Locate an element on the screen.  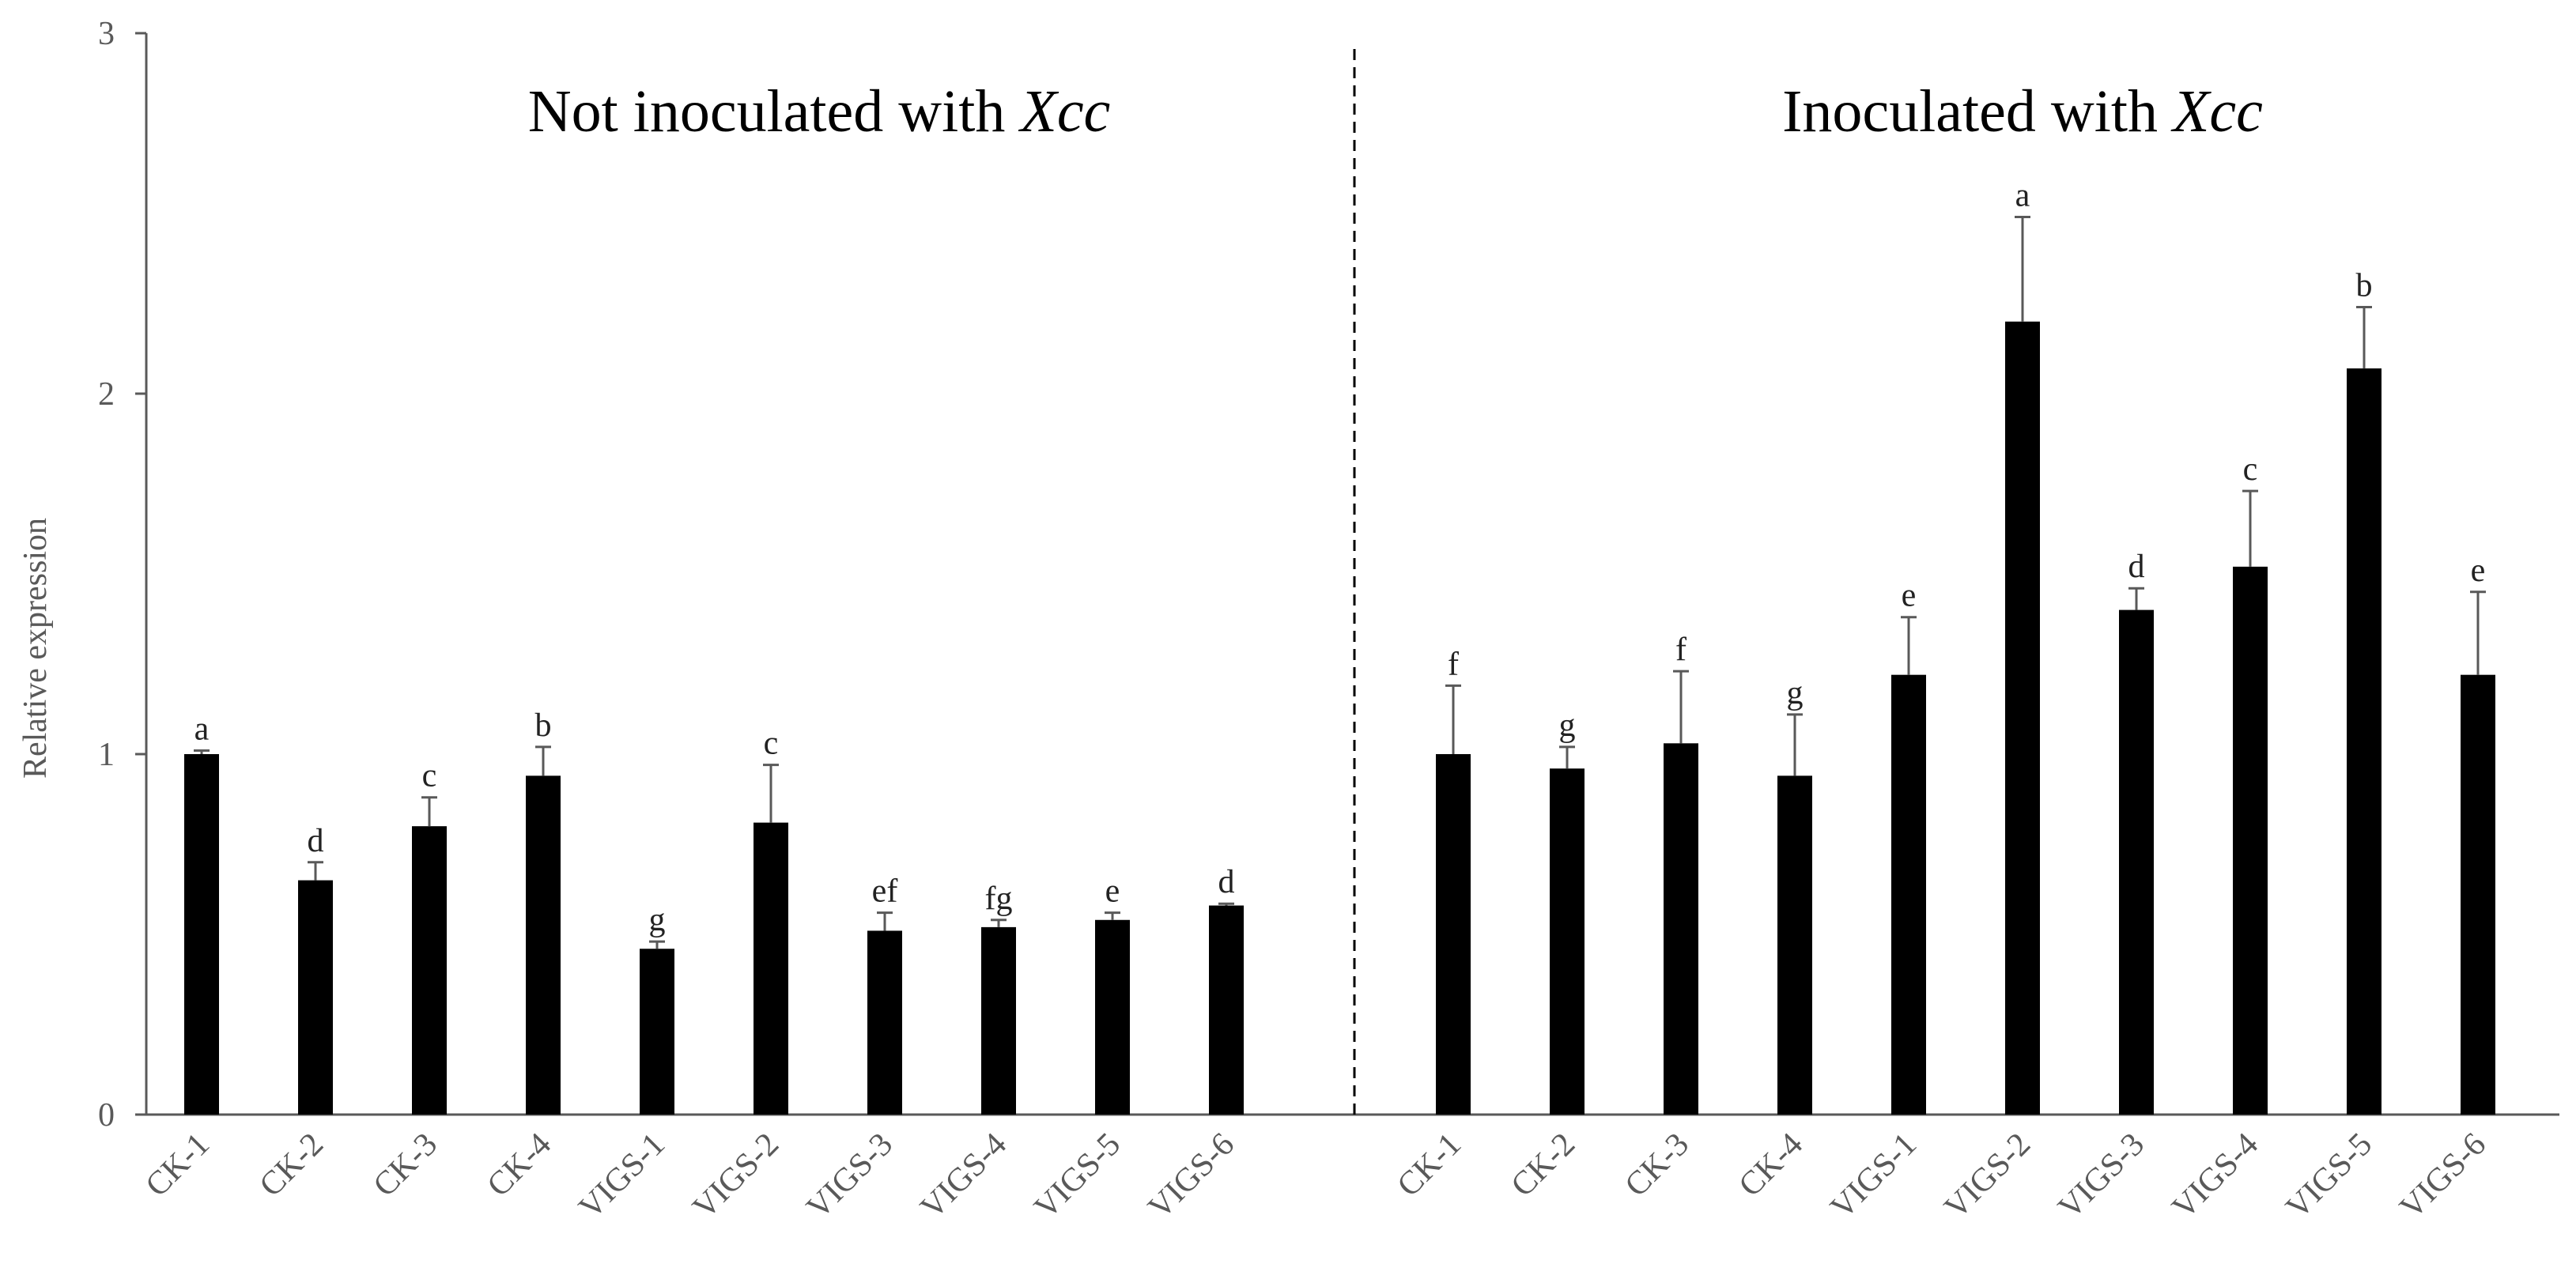
group-title: Not inoculated with Xcc is located at coordinates (819, 111).